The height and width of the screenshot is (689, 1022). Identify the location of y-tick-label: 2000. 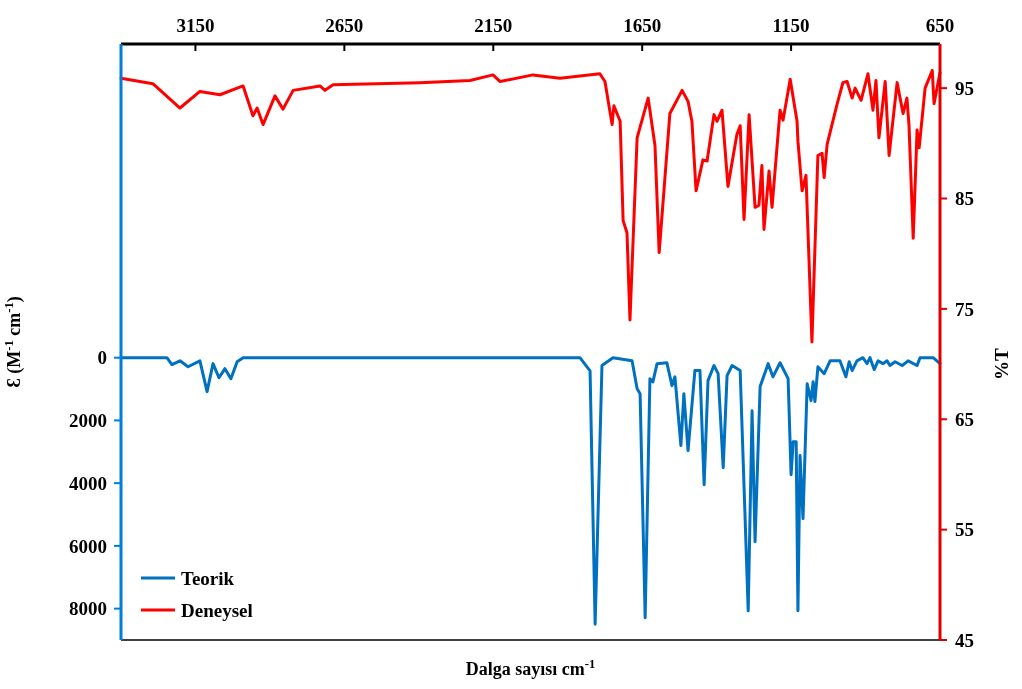
(88, 421).